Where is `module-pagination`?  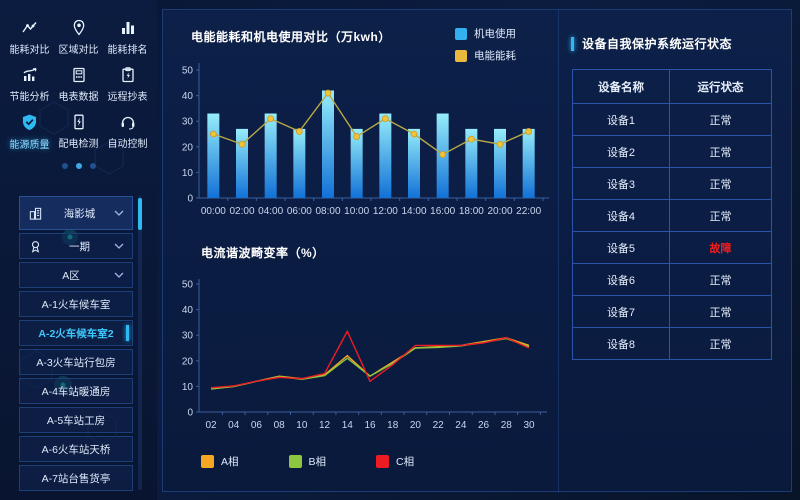 module-pagination is located at coordinates (78, 166).